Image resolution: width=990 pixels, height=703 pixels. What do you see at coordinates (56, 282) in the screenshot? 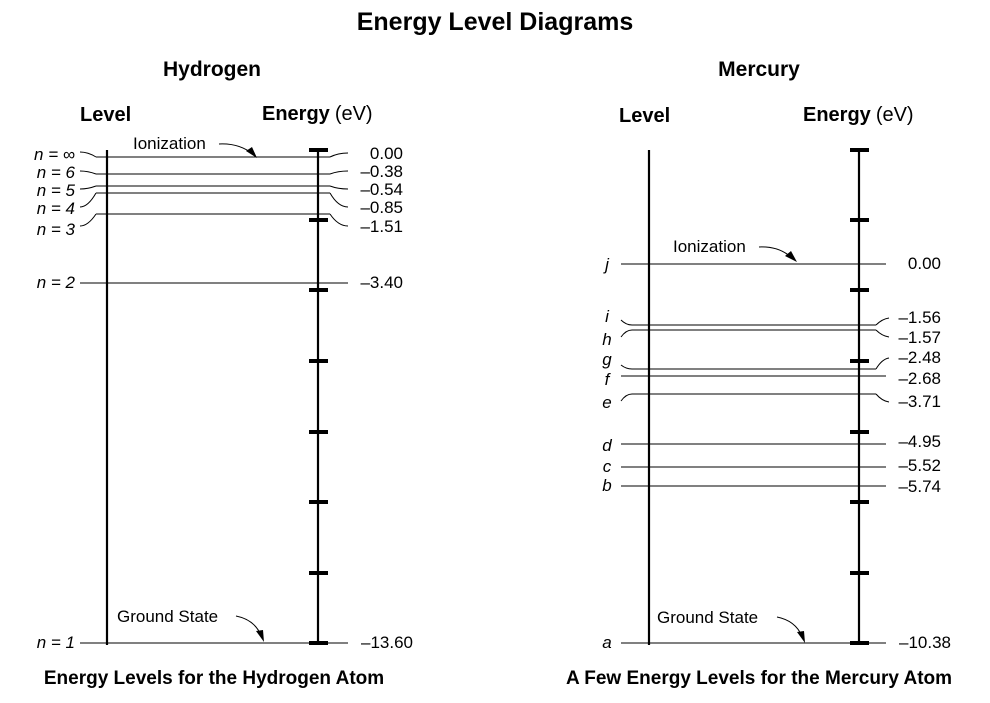
I see `level-label: n = 2` at bounding box center [56, 282].